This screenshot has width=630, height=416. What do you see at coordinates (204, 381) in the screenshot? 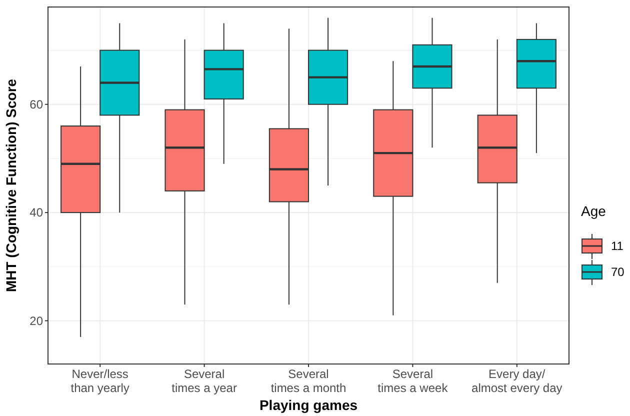
I see `x-tick-label: Several times a year` at bounding box center [204, 381].